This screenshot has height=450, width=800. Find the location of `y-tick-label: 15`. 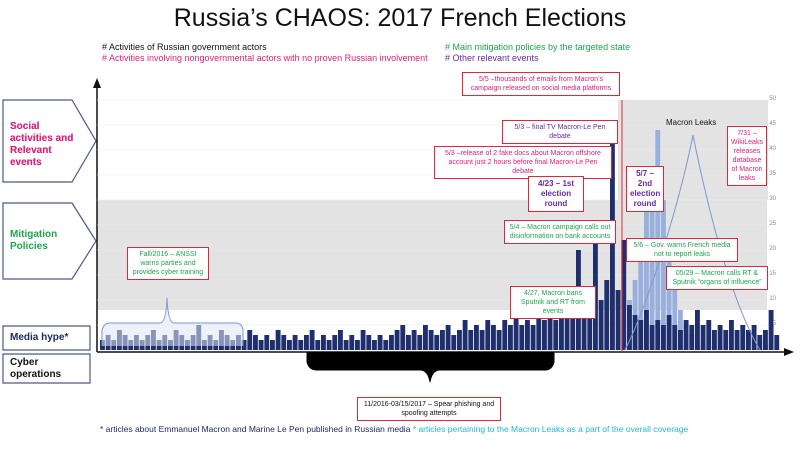

y-tick-label: 15 is located at coordinates (772, 274).